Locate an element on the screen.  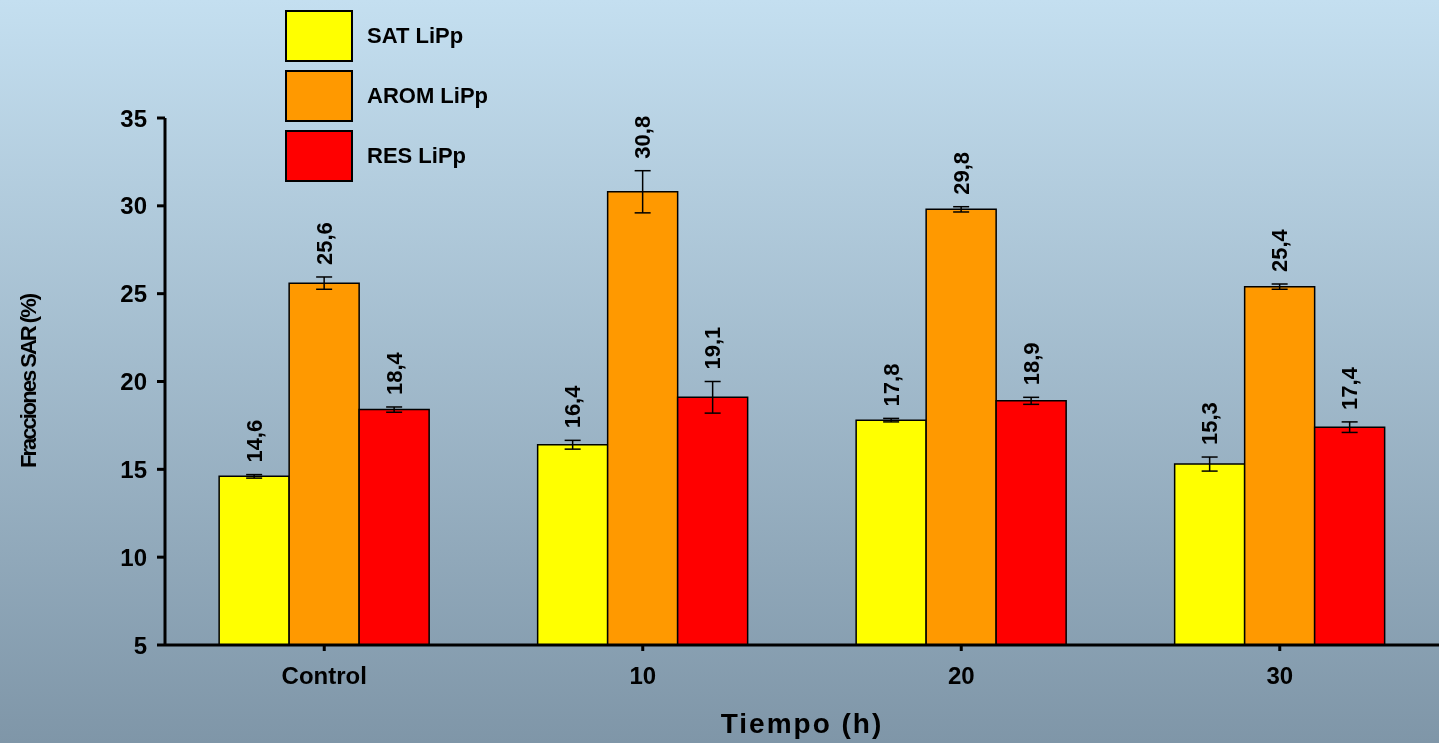
y-tick-label: 5 is located at coordinates (140, 645).